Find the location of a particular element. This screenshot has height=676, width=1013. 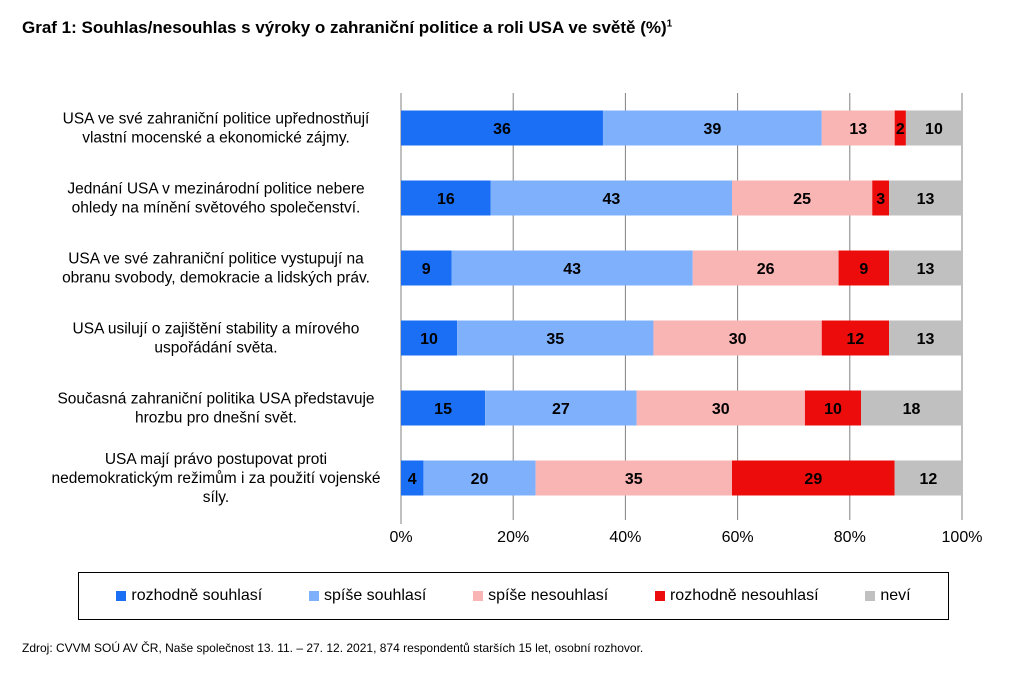

data-label: 4 is located at coordinates (412, 479).